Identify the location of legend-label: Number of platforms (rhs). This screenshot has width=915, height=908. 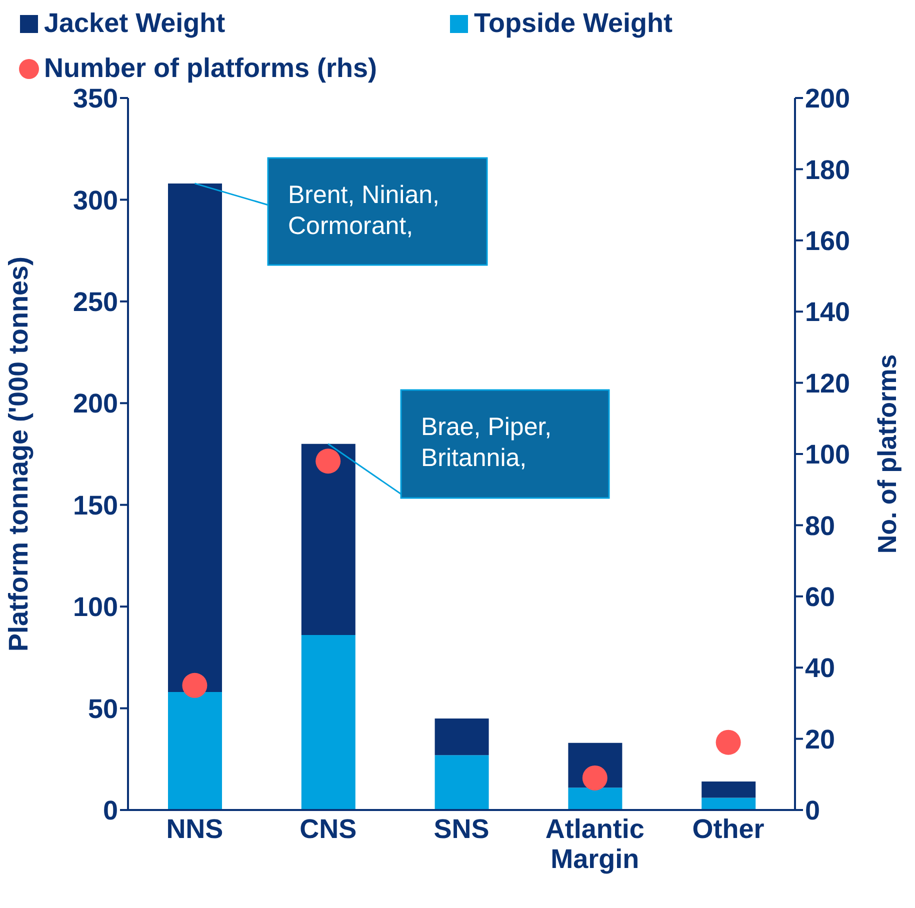
(211, 68).